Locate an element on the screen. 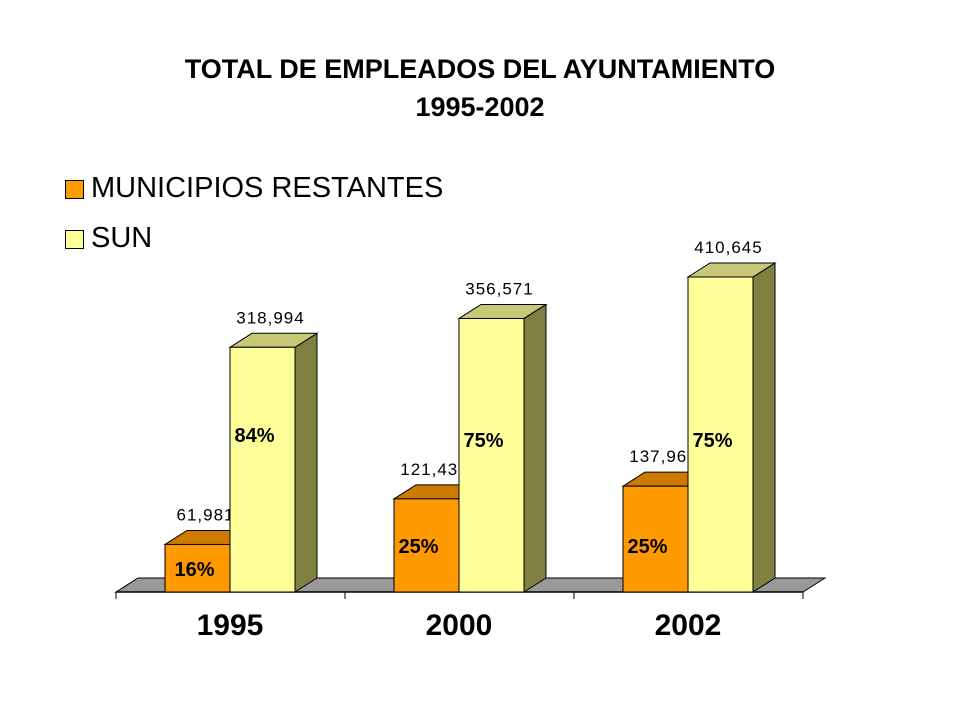  x-tick-label-1: 2000 is located at coordinates (459, 625).